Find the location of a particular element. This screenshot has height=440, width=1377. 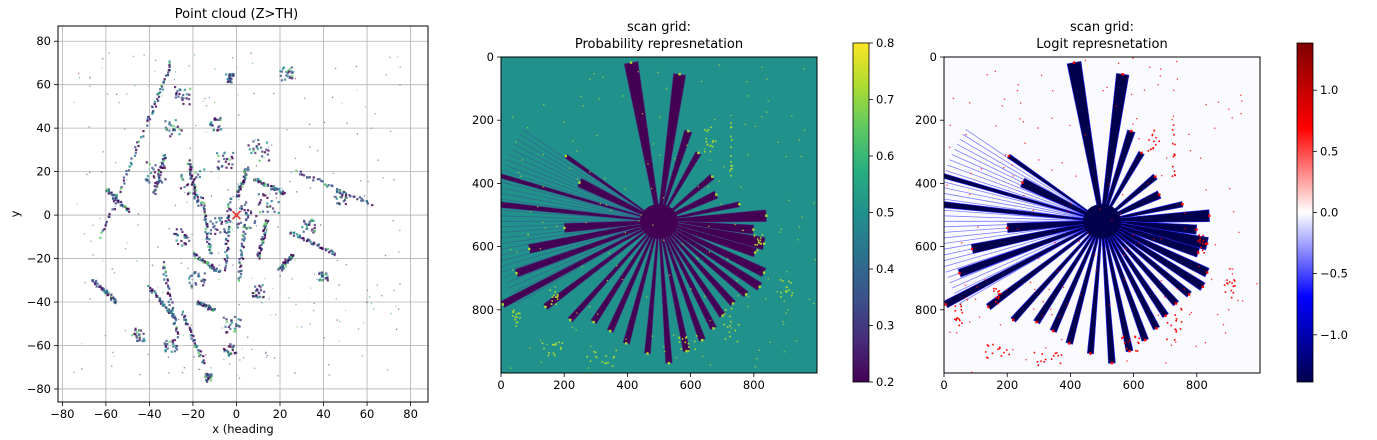

scan-ray-thin is located at coordinates (1025, 193).